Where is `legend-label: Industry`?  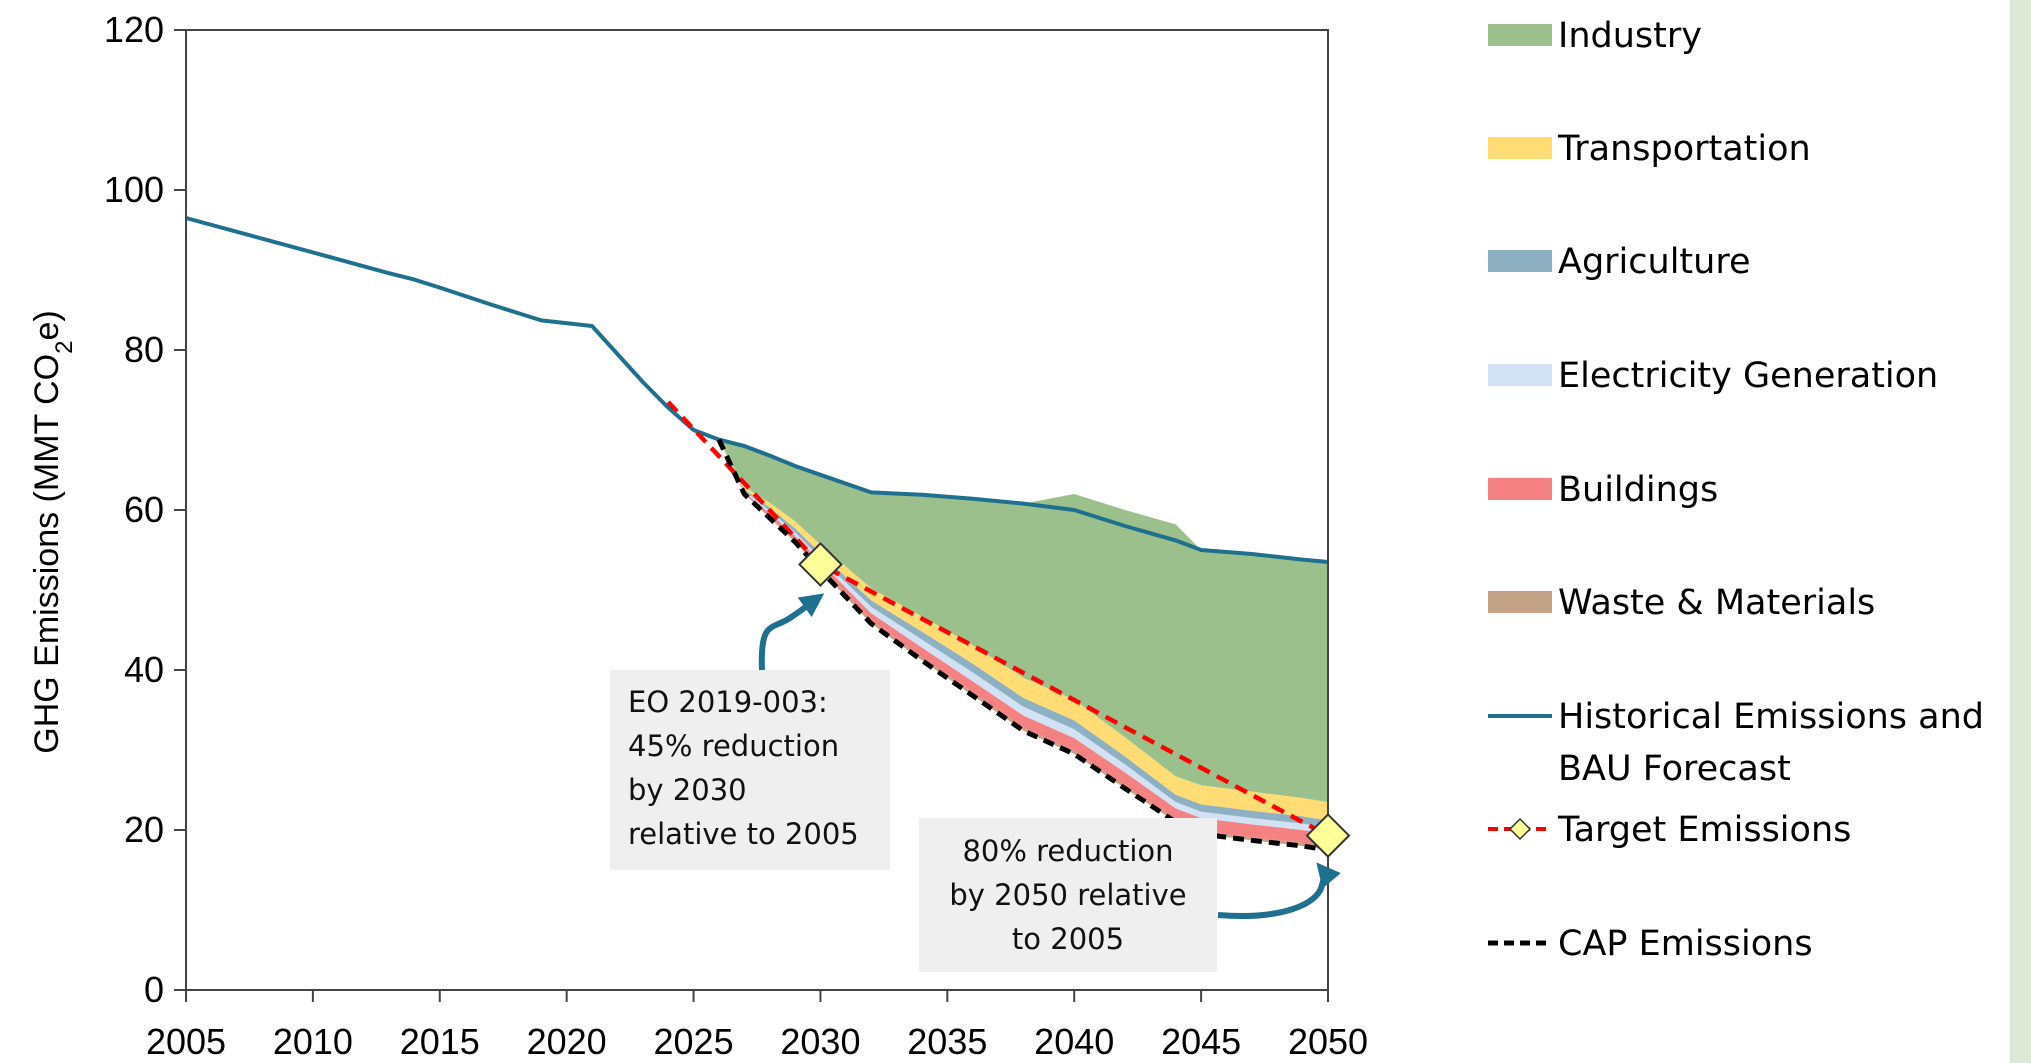
legend-label: Industry is located at coordinates (1630, 36).